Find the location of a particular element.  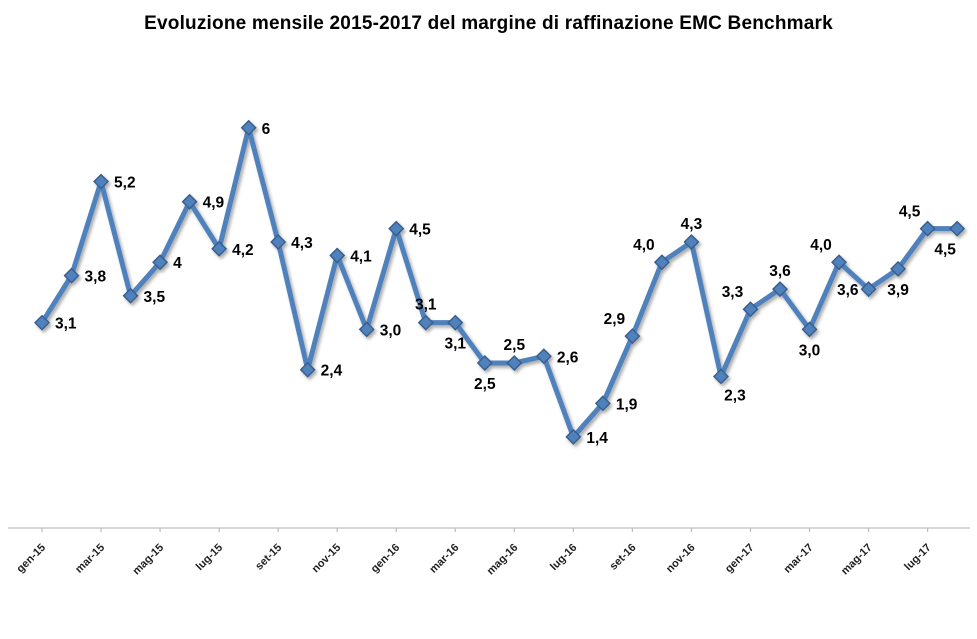

x-tick-label: mar-17 is located at coordinates (799, 559).